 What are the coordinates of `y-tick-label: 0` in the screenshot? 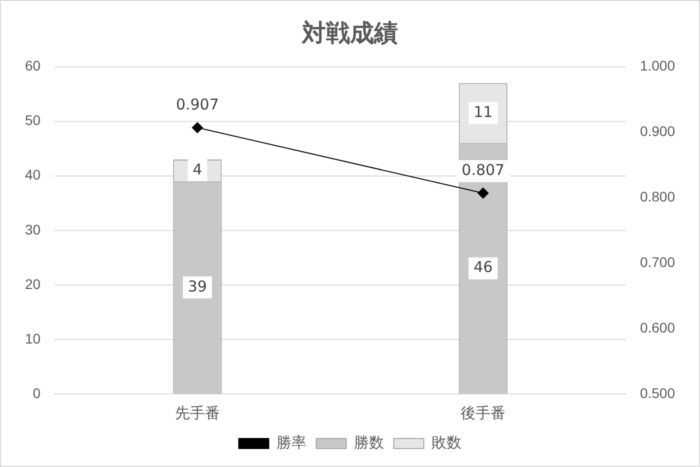 It's located at (36, 392).